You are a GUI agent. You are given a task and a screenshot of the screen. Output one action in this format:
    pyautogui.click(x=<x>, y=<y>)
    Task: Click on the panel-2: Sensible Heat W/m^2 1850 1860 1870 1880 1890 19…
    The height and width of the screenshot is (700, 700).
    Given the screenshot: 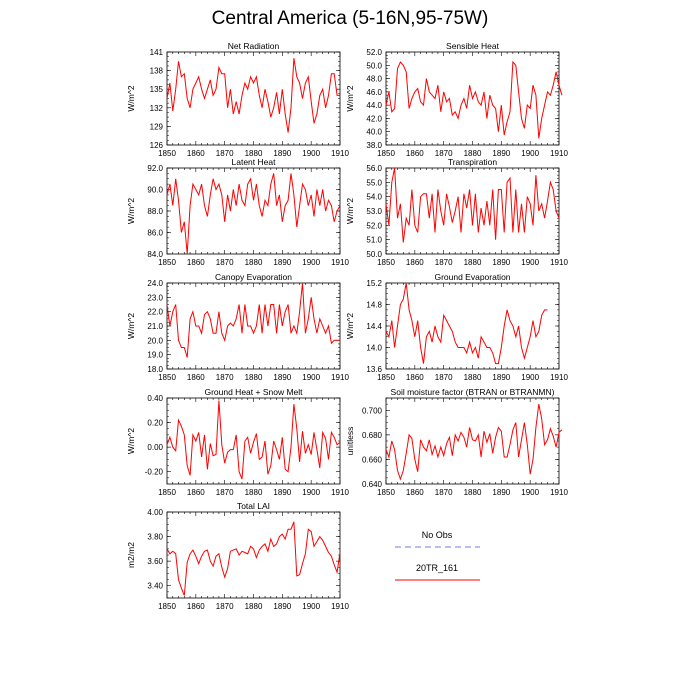 What is the action you would take?
    pyautogui.click(x=456, y=99)
    